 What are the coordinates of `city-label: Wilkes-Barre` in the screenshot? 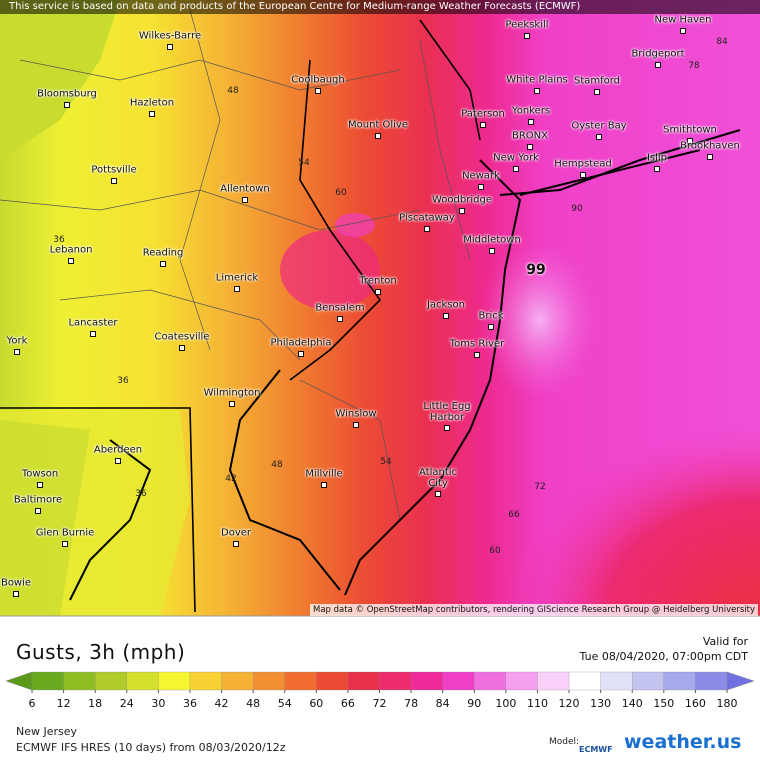 It's located at (170, 36).